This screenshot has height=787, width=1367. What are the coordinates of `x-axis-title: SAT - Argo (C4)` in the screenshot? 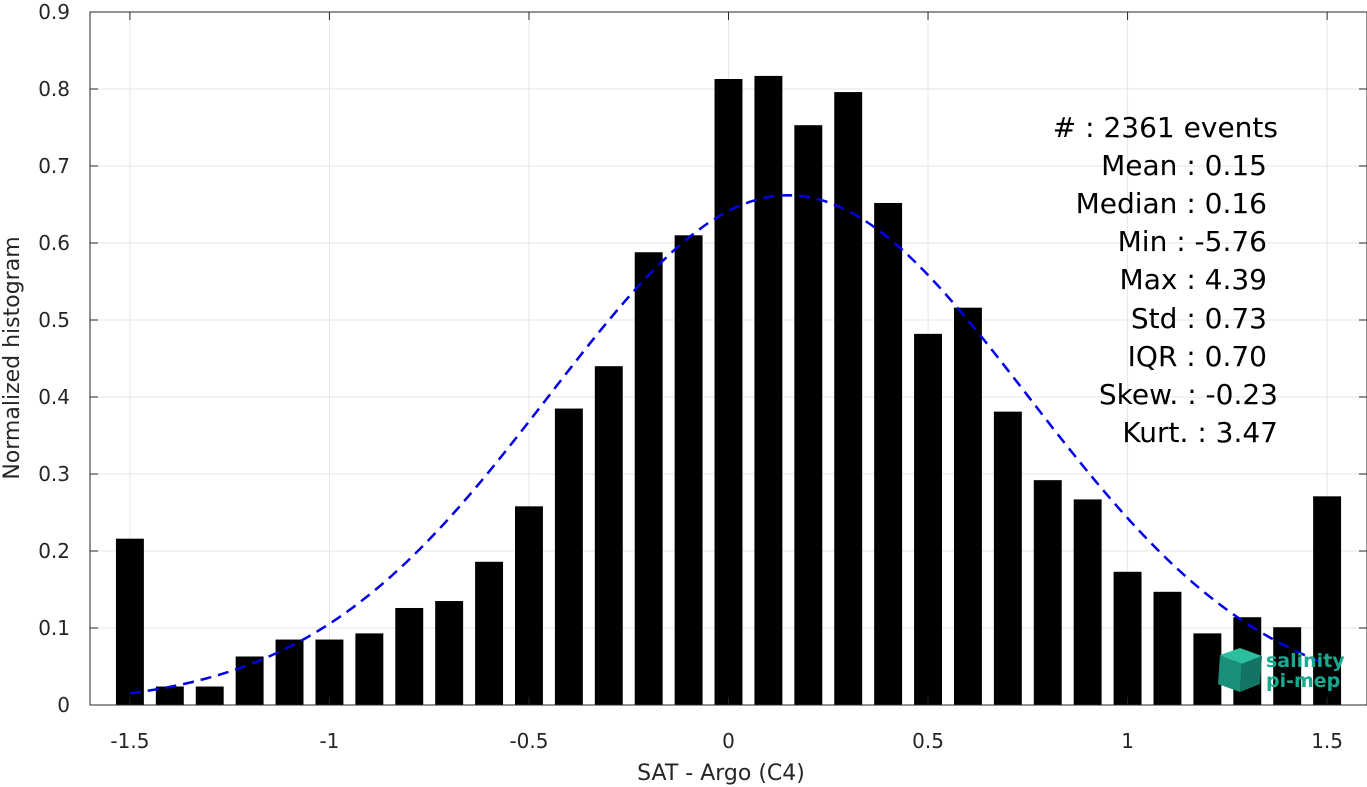 It's located at (721, 773).